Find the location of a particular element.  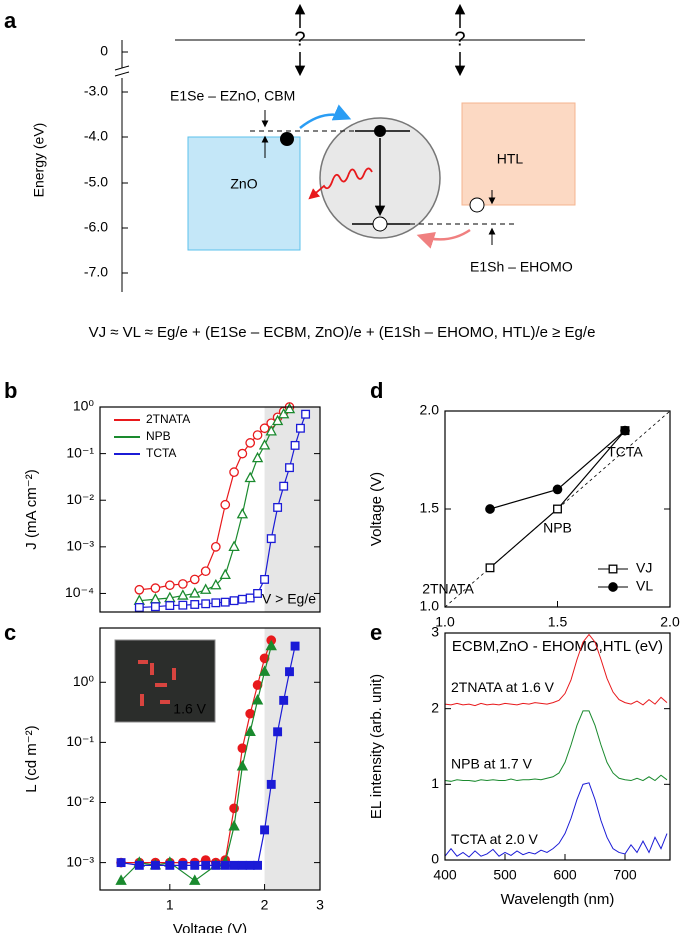

y-tick-label: 1.0 is located at coordinates (430, 606).